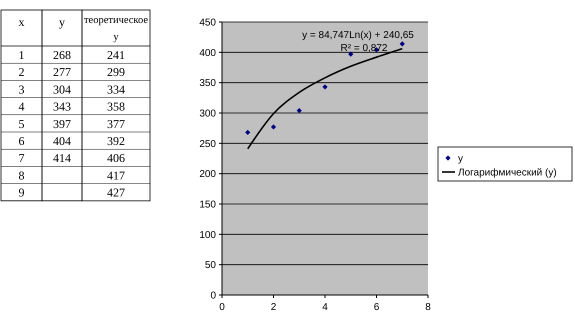  Describe the element at coordinates (207, 144) in the screenshot. I see `y-tick-label: 250` at that location.